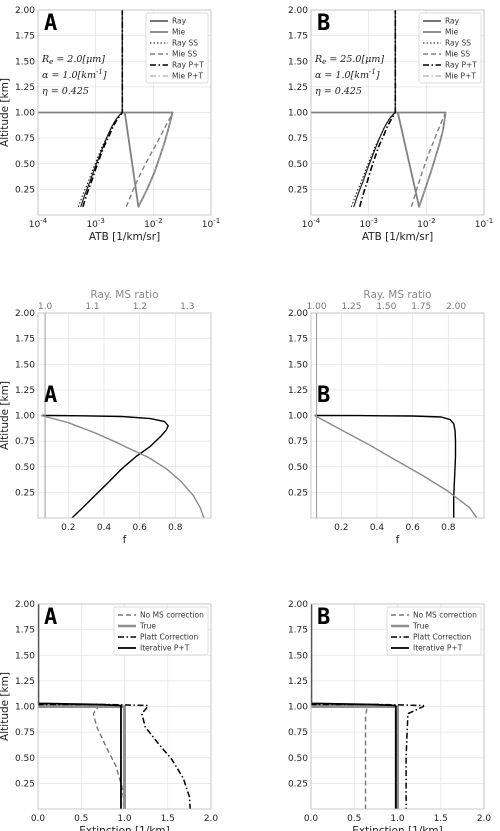  I want to click on series-line-platt-correction, so click(114, 706).